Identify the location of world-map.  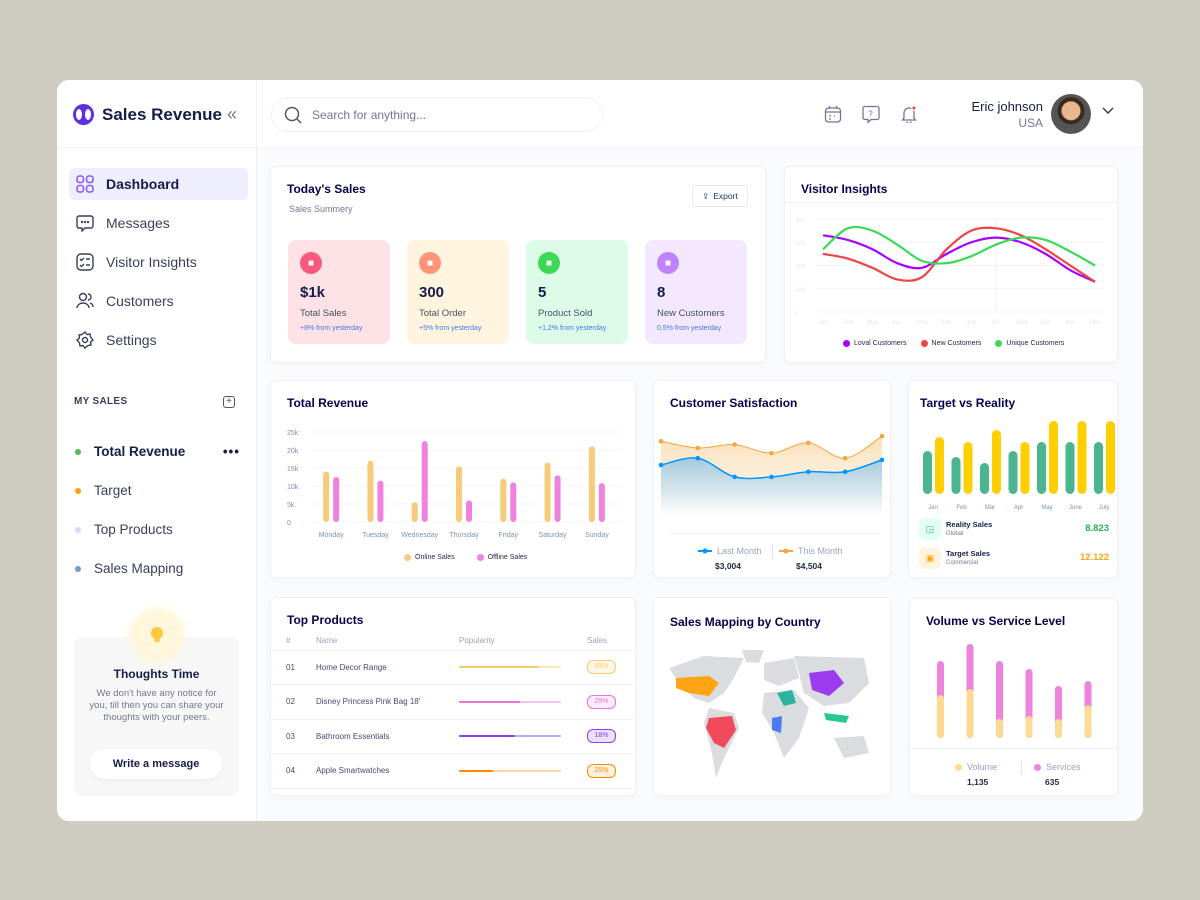
(771, 718).